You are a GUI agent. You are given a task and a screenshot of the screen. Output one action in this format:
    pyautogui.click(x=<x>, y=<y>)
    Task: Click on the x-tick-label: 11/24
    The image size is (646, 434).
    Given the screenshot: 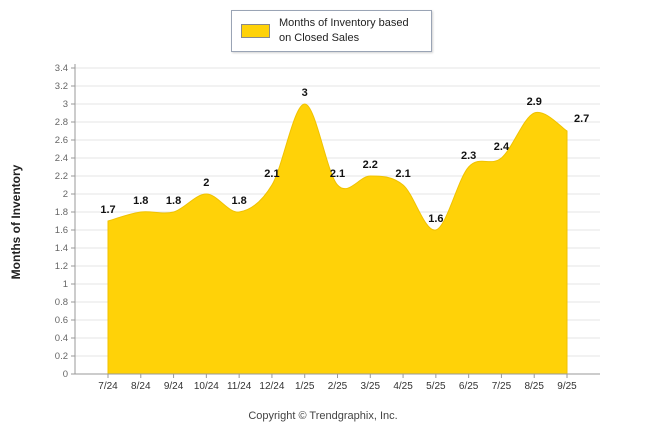 What is the action you would take?
    pyautogui.click(x=239, y=386)
    